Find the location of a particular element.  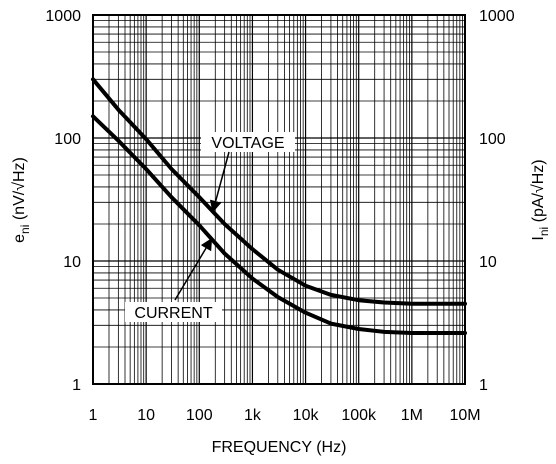

y-axis-title: eni (nV/√Hz) is located at coordinates (21, 200).